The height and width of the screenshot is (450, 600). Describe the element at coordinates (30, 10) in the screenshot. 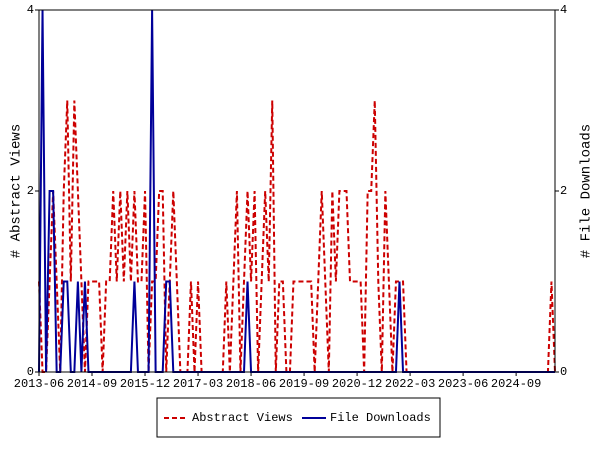

I see `y-tick-label: 4` at that location.